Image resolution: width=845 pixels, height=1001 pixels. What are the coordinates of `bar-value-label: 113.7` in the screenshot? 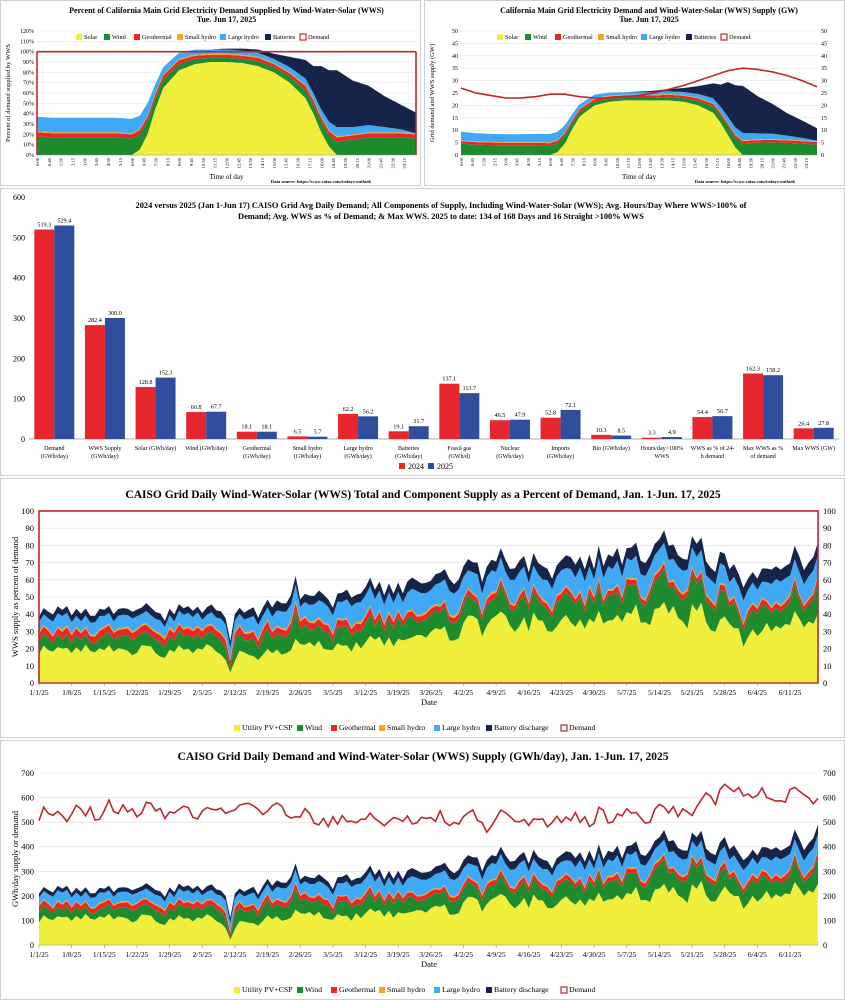 It's located at (469, 388).